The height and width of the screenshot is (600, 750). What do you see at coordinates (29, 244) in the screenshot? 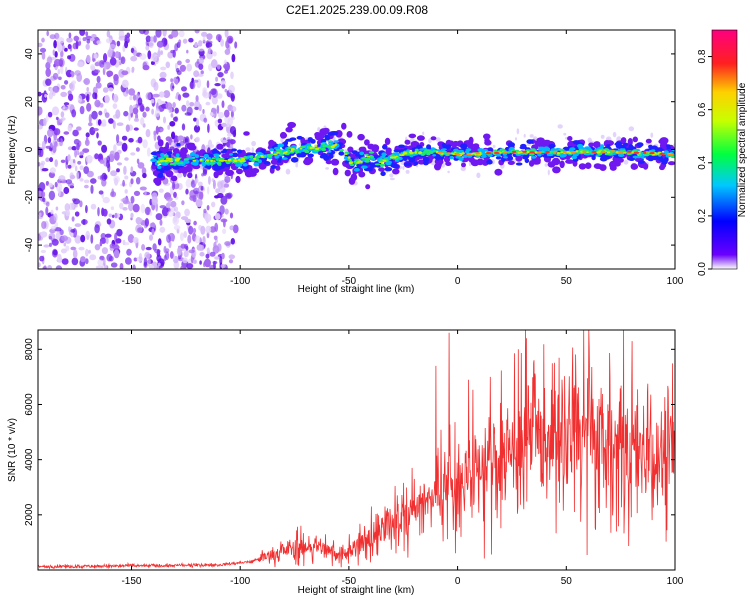
I see `y-tick-label: -40` at bounding box center [29, 244].